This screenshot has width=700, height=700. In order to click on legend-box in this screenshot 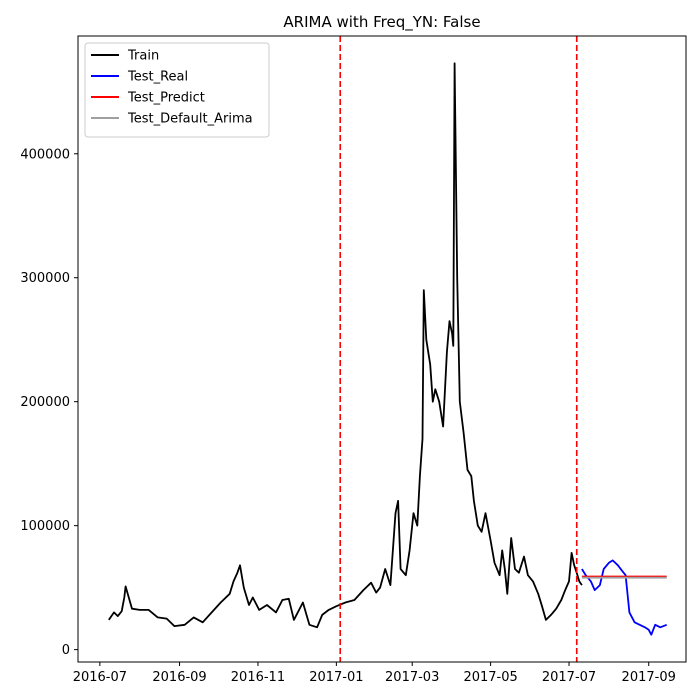, I will do `click(177, 90)`.